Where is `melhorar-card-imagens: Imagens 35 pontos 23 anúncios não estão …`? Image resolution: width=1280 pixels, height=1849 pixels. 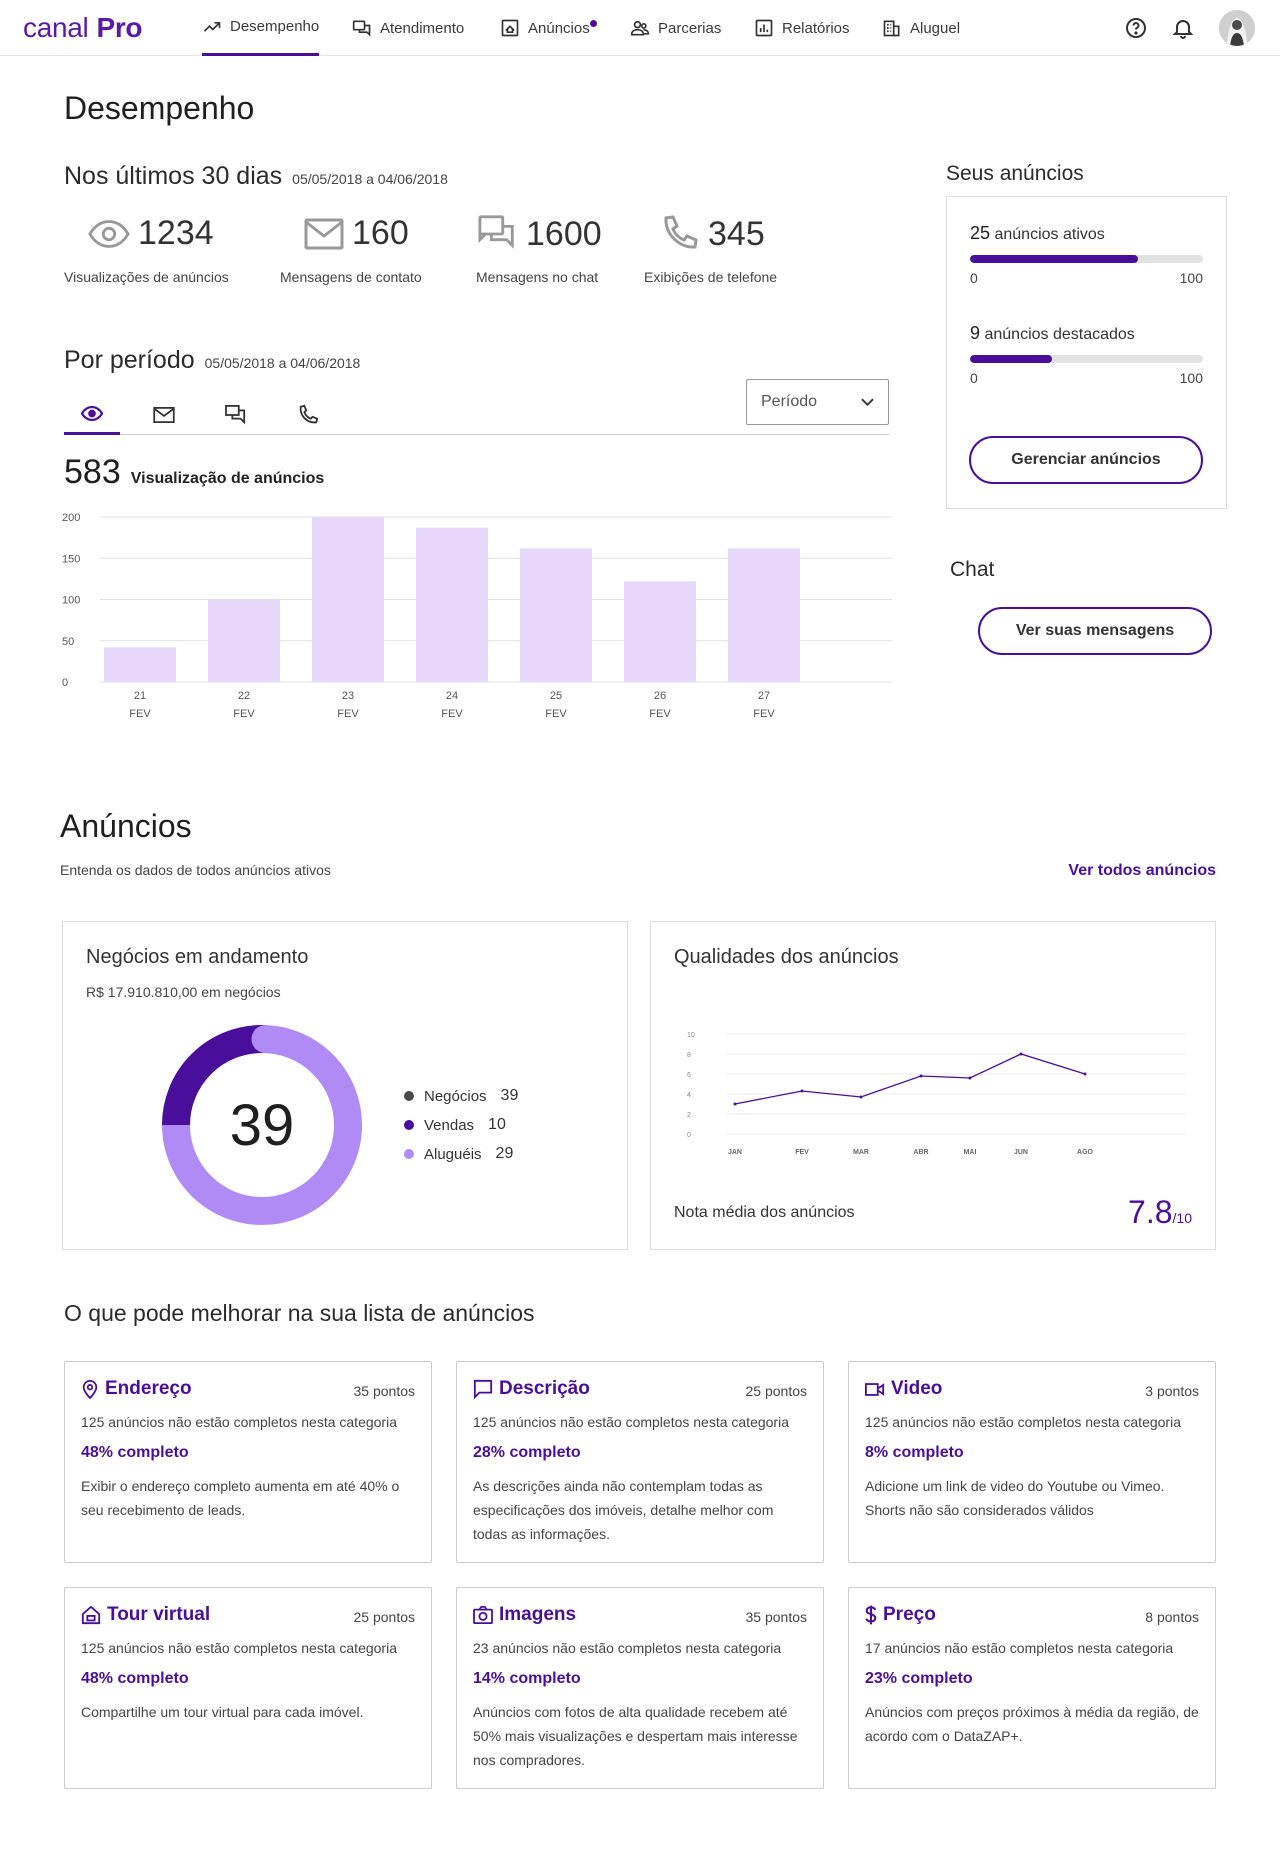
melhorar-card-imagens: Imagens 35 pontos 23 anúncios não estão … is located at coordinates (640, 1688).